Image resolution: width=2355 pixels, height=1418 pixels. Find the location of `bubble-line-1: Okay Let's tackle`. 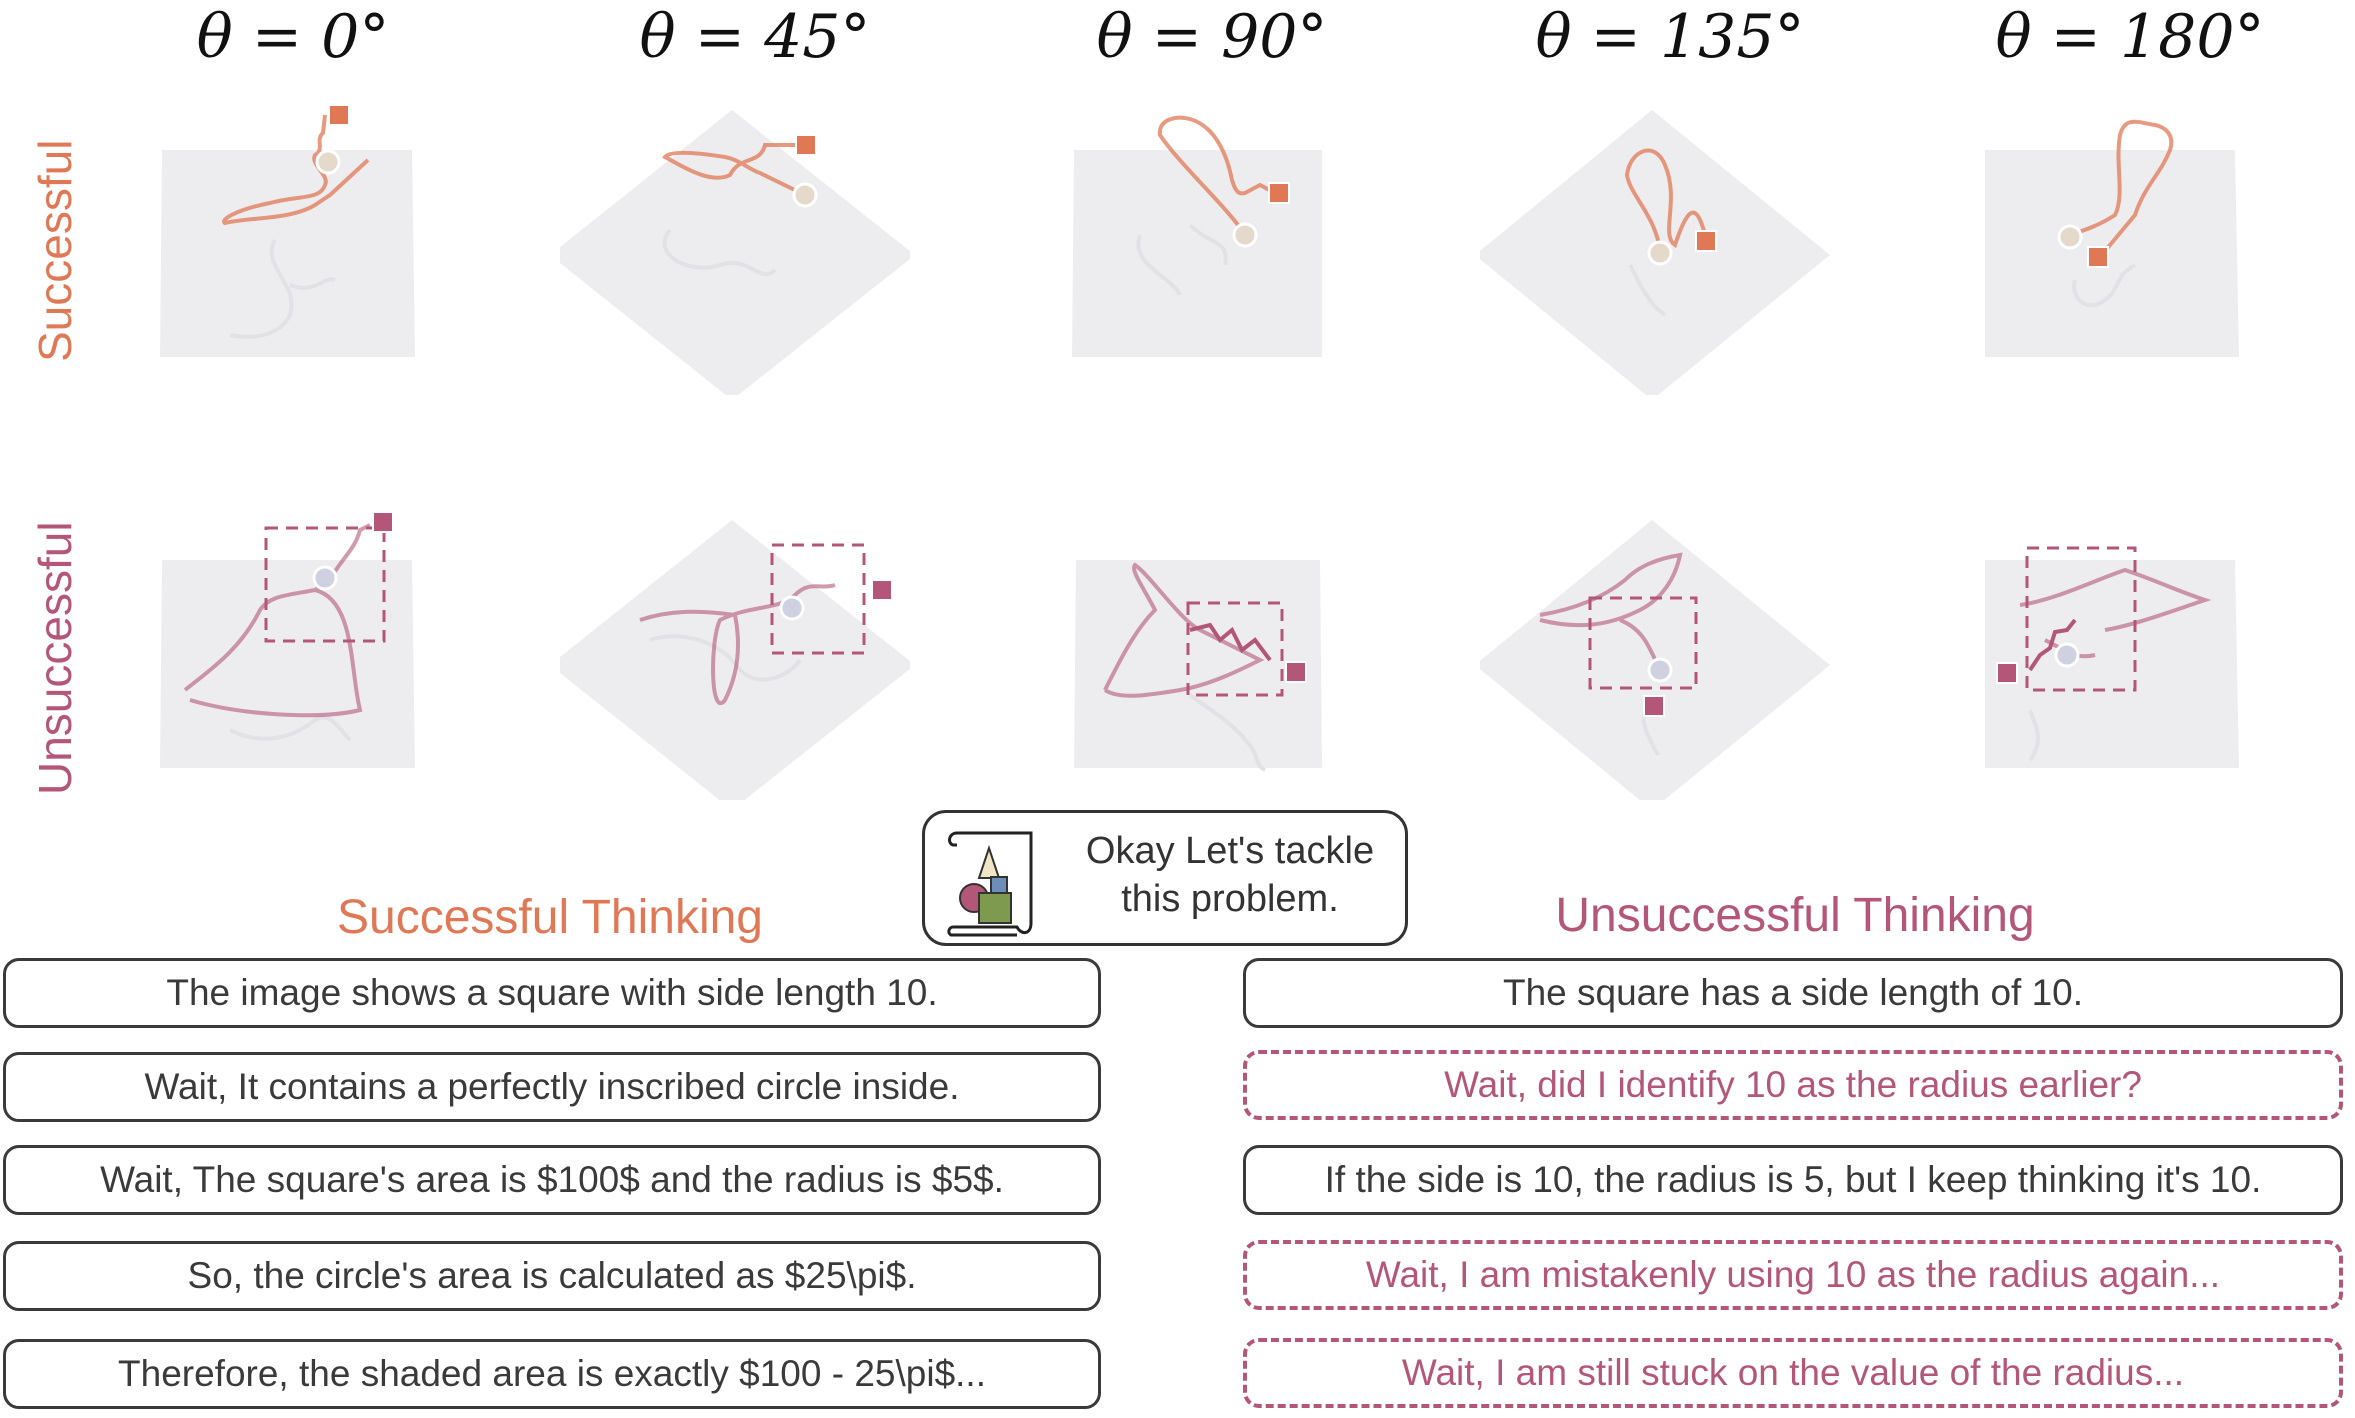

bubble-line-1: Okay Let's tackle is located at coordinates (1230, 851).